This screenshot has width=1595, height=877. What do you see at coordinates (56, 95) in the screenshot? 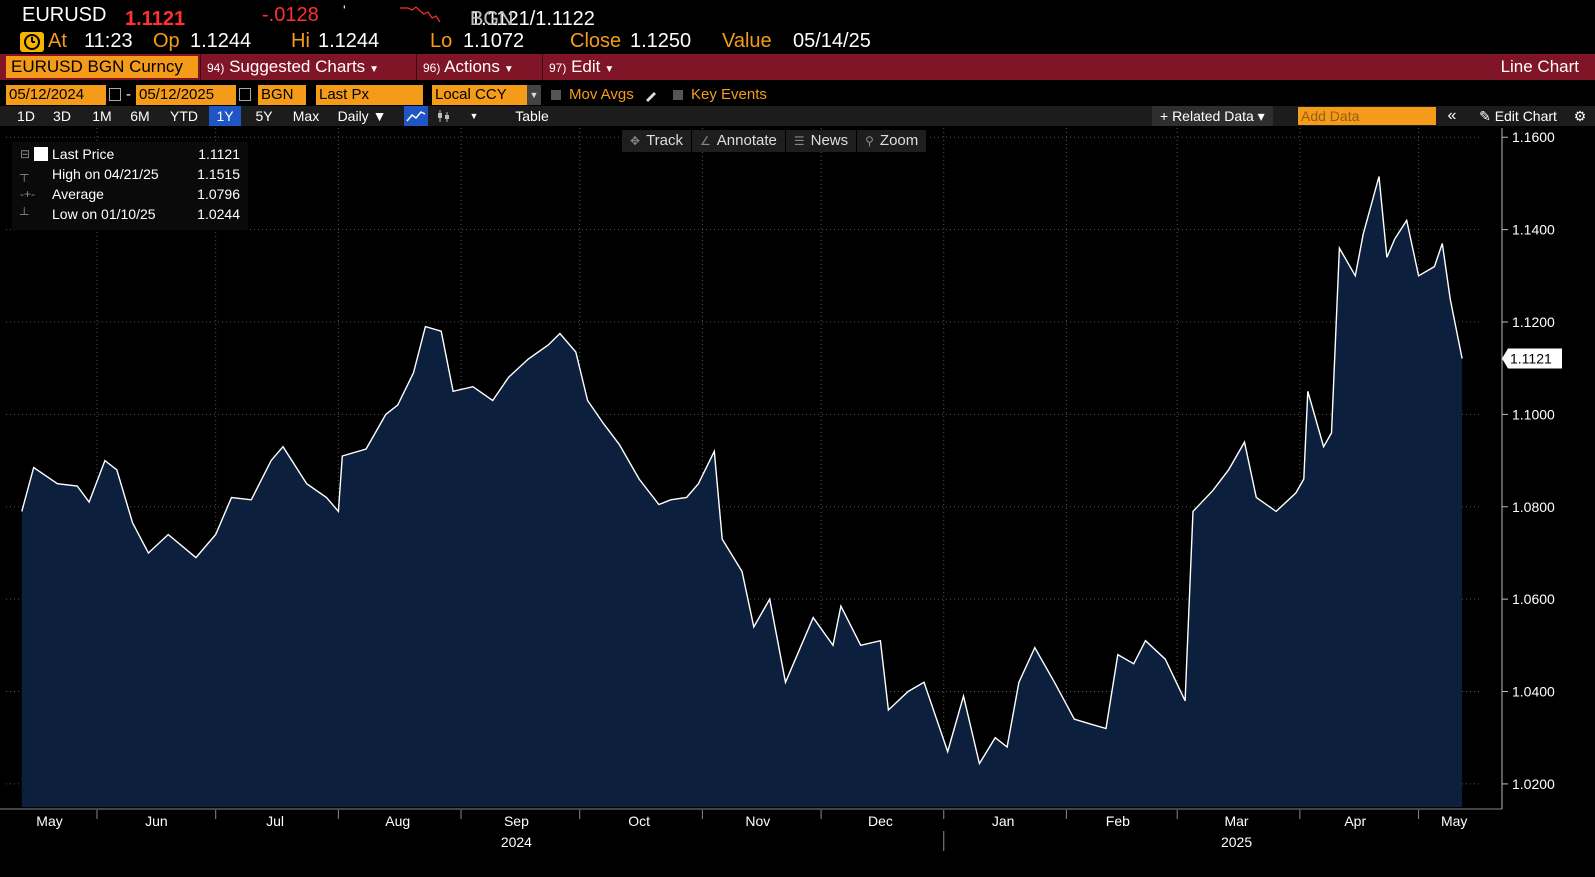
I see `start-date-field: 05/12/2024` at bounding box center [56, 95].